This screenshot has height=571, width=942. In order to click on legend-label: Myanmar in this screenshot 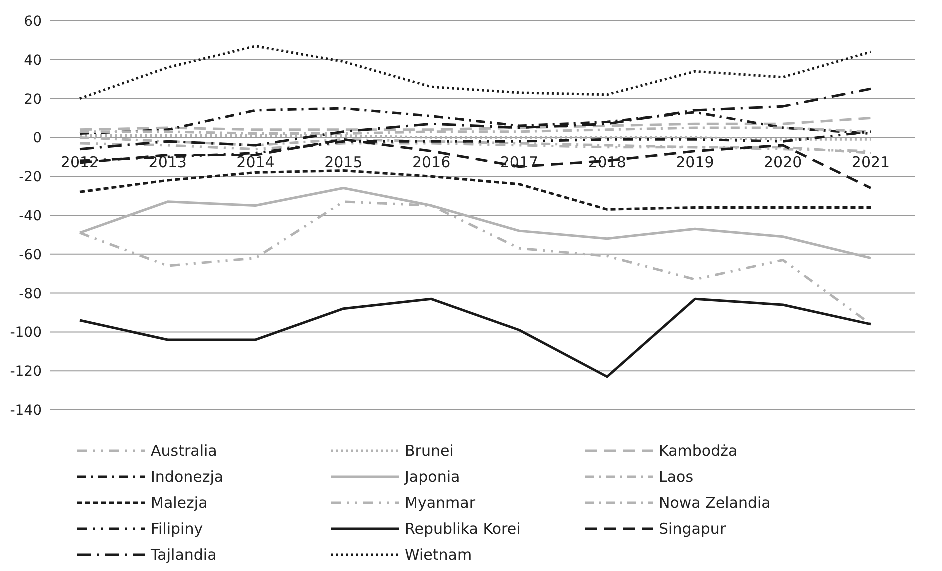, I will do `click(440, 503)`.